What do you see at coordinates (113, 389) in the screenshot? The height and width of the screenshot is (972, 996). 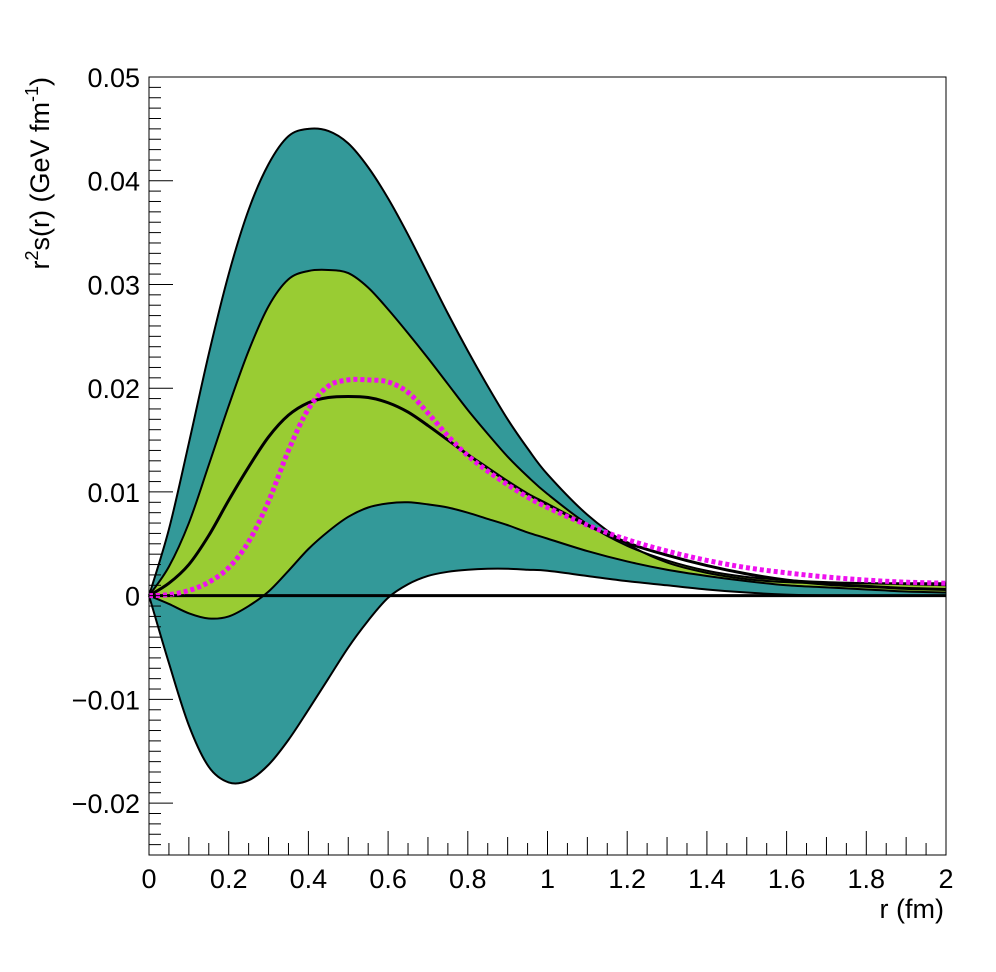 I see `y-tick-label: 0.02` at bounding box center [113, 389].